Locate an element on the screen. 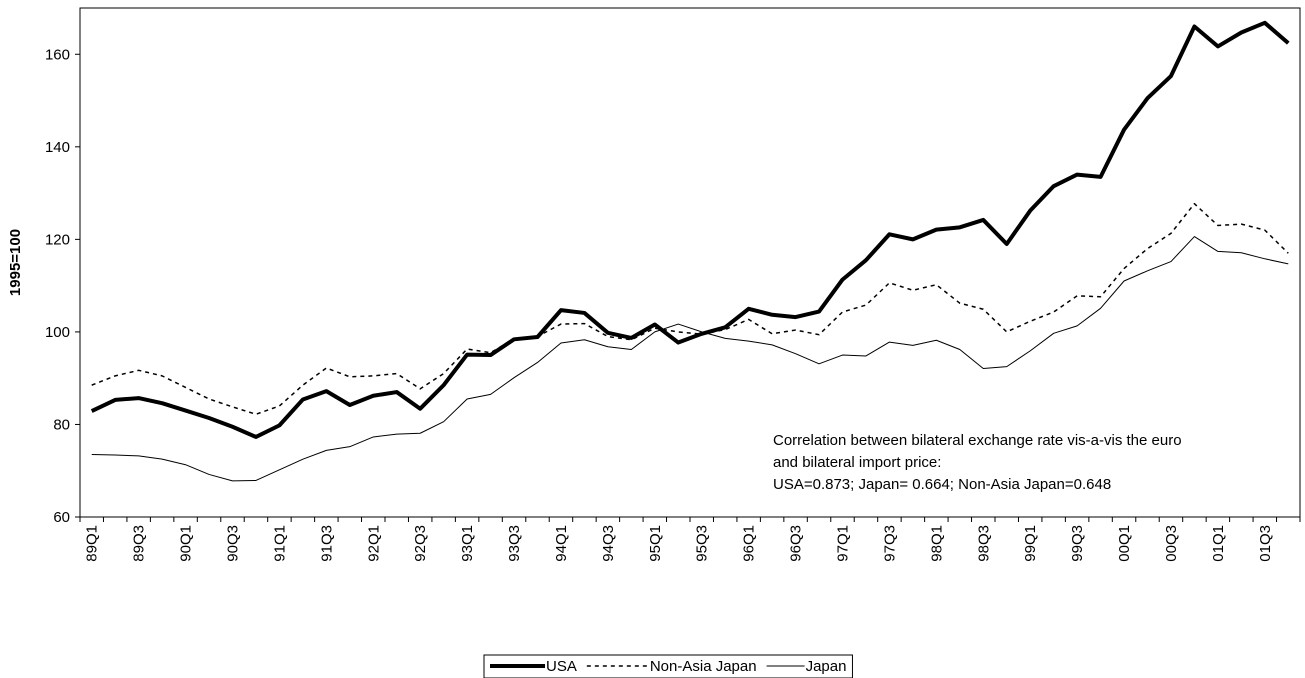 The height and width of the screenshot is (678, 1305). x-tick-label: 93Q3 is located at coordinates (514, 543).